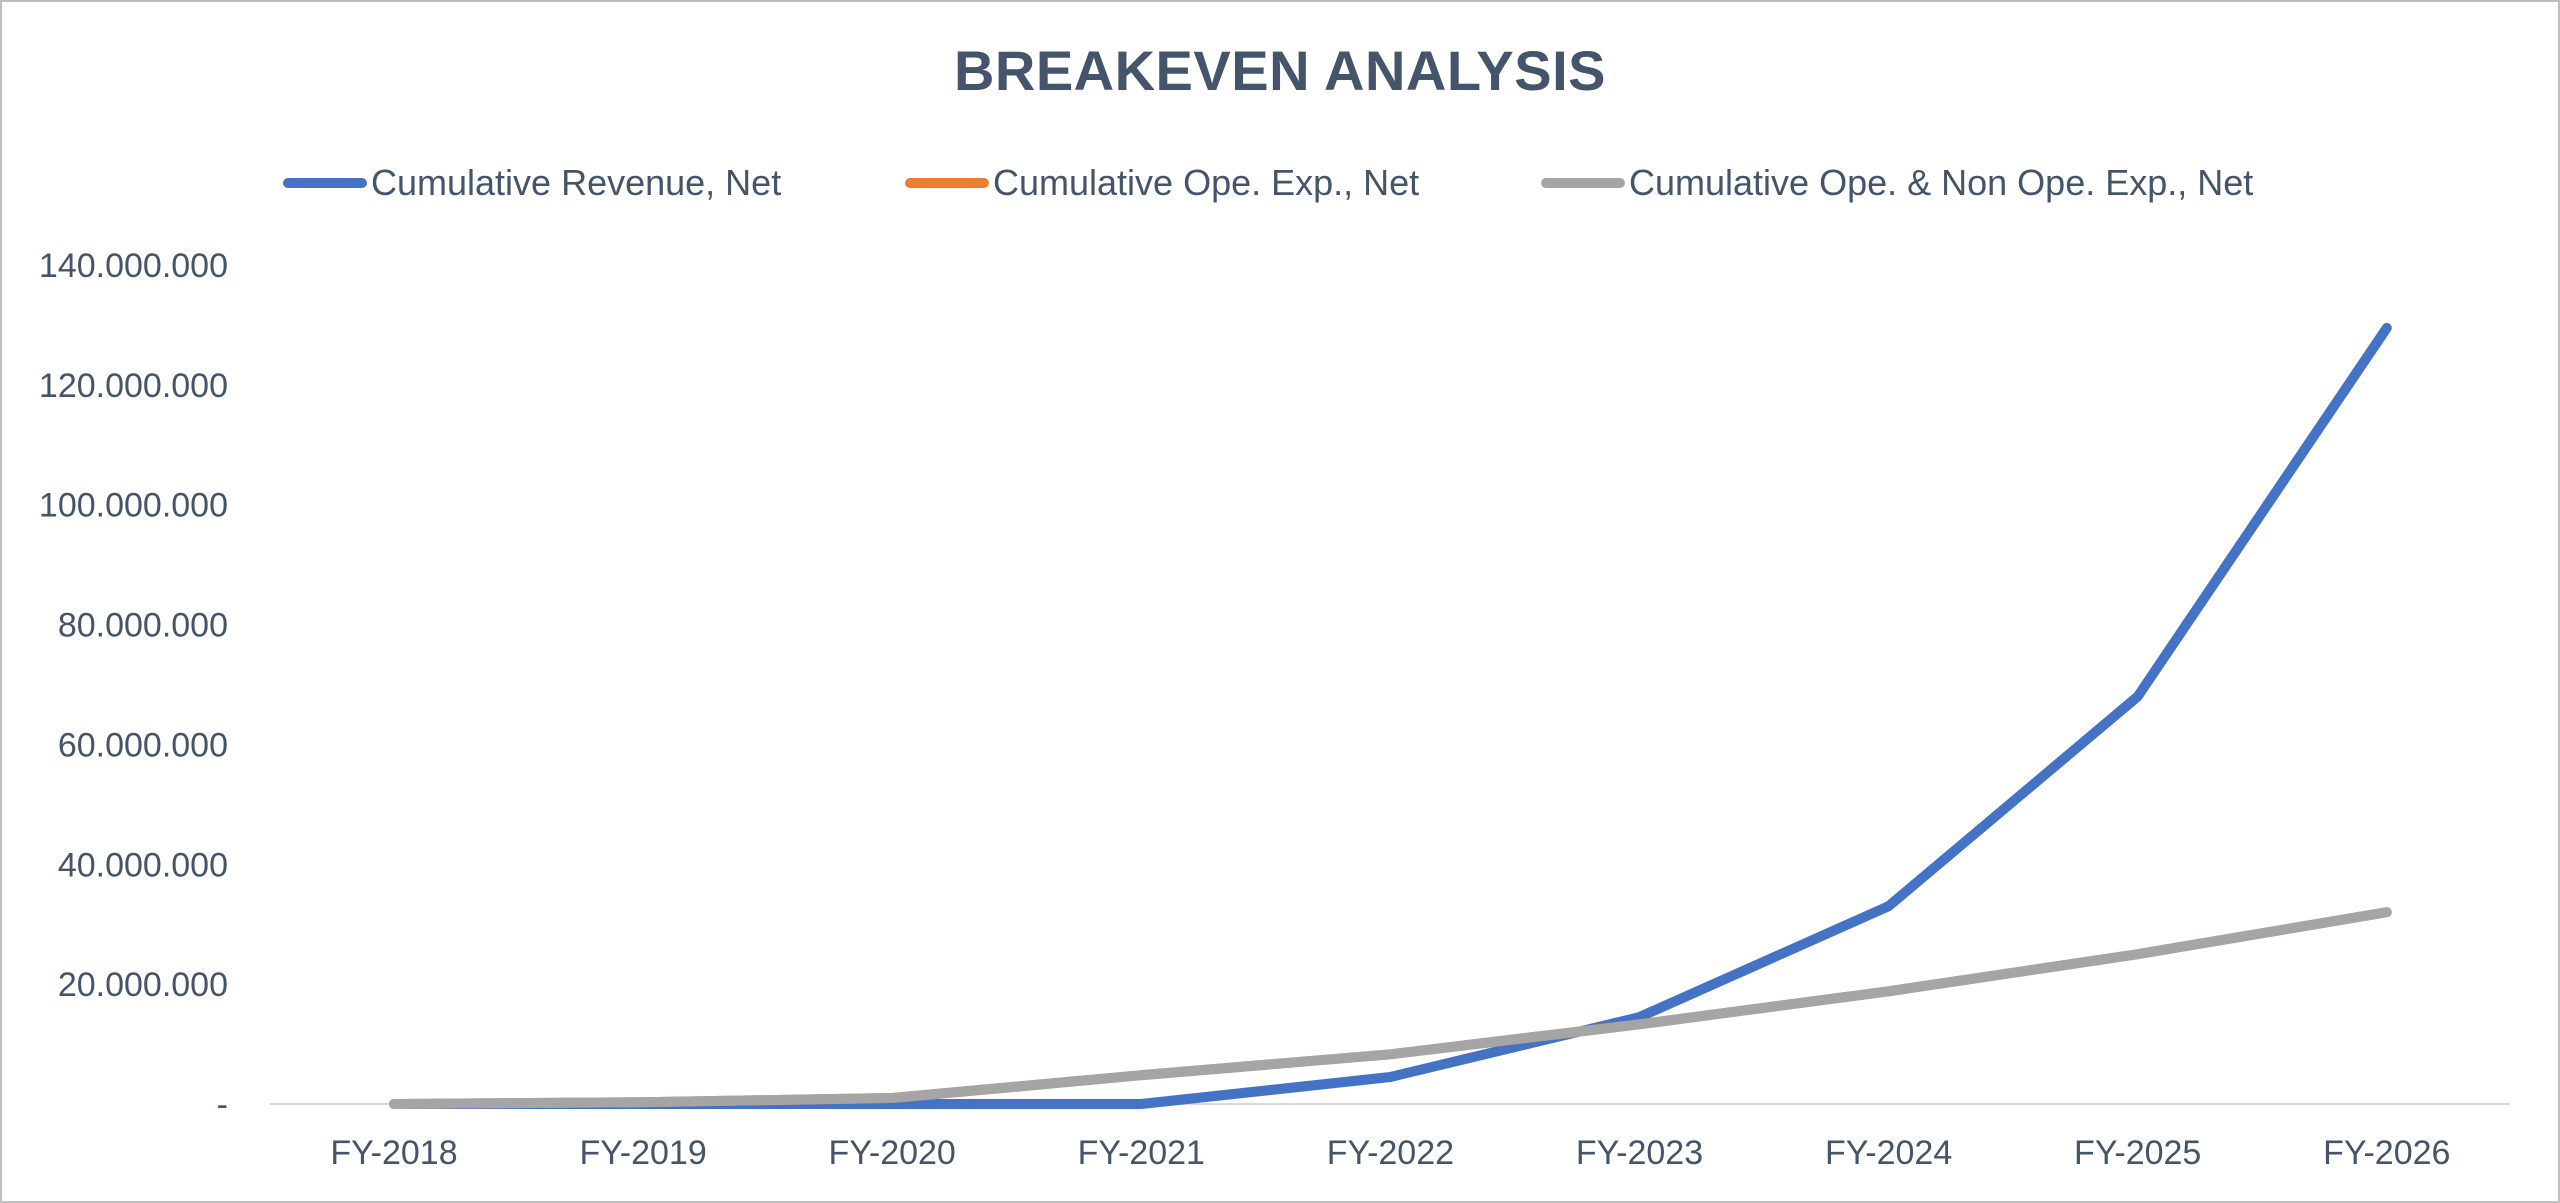 Image resolution: width=2560 pixels, height=1203 pixels. I want to click on x-tick-label: FY-2018, so click(393, 1153).